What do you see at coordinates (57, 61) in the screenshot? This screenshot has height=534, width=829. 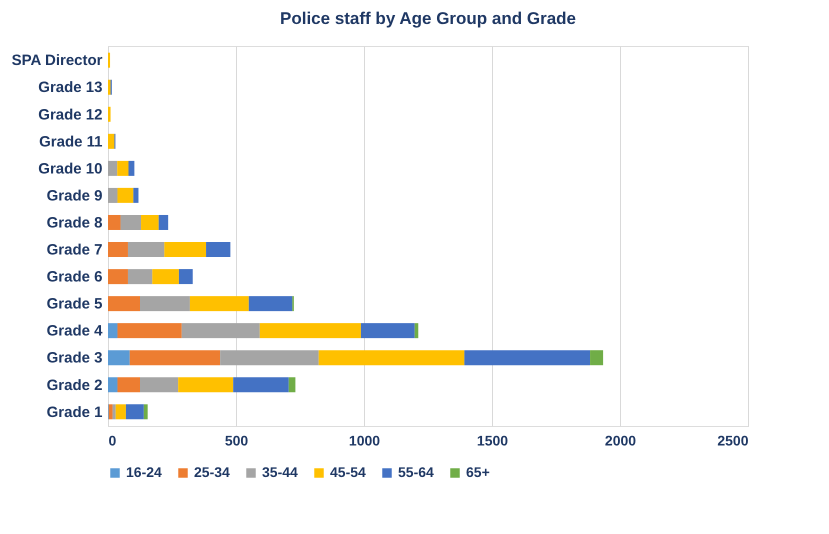 I see `y-tick-label: SPA Director` at bounding box center [57, 61].